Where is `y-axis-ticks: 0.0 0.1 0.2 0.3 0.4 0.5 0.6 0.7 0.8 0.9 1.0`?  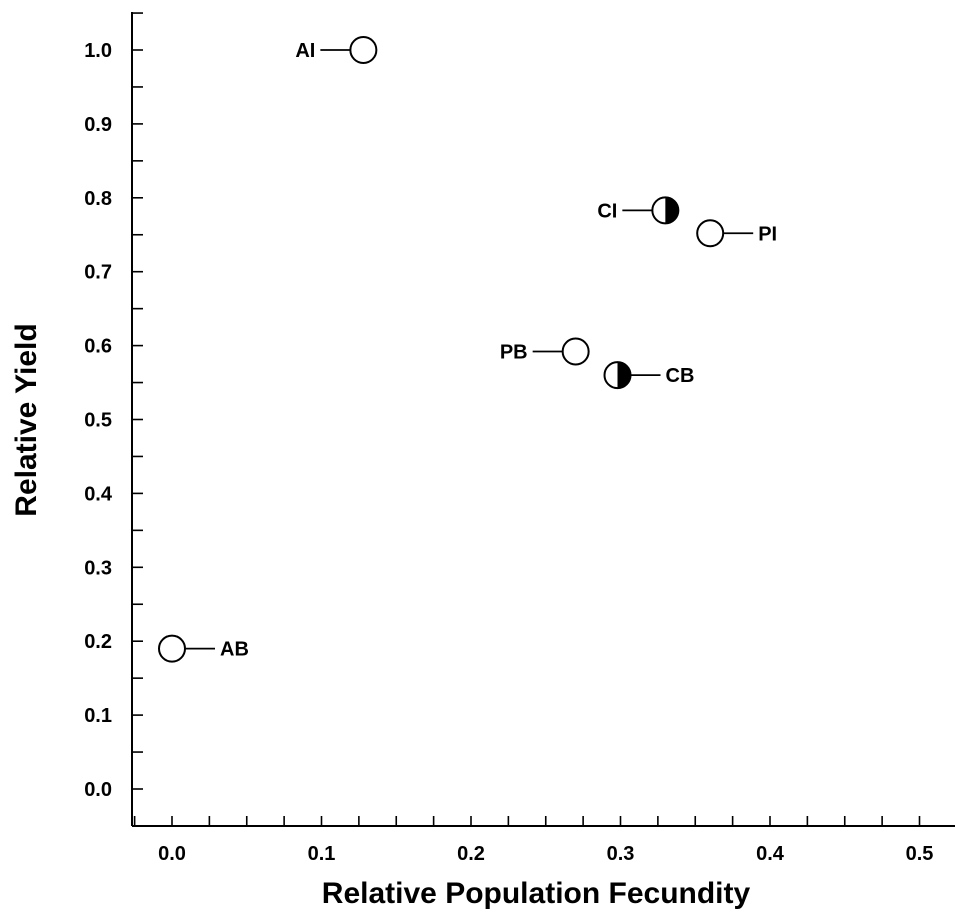
y-axis-ticks: 0.0 0.1 0.2 0.3 0.4 0.5 0.6 0.7 0.8 0.9 1.0 is located at coordinates (113, 419).